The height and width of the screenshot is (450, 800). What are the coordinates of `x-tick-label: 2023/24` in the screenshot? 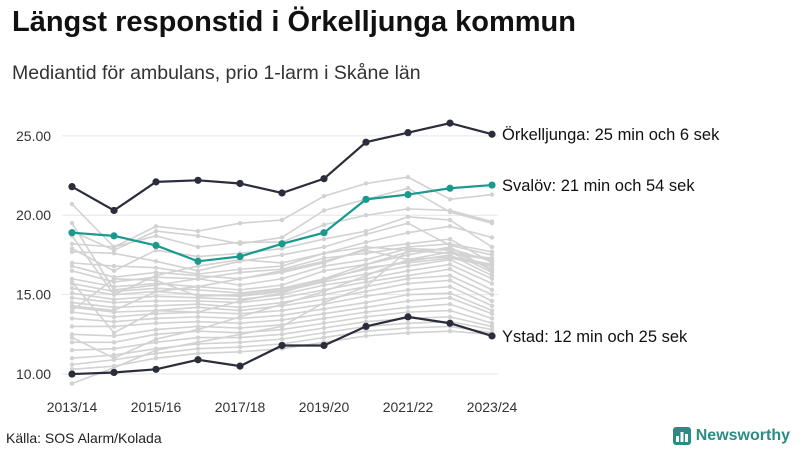 It's located at (492, 407).